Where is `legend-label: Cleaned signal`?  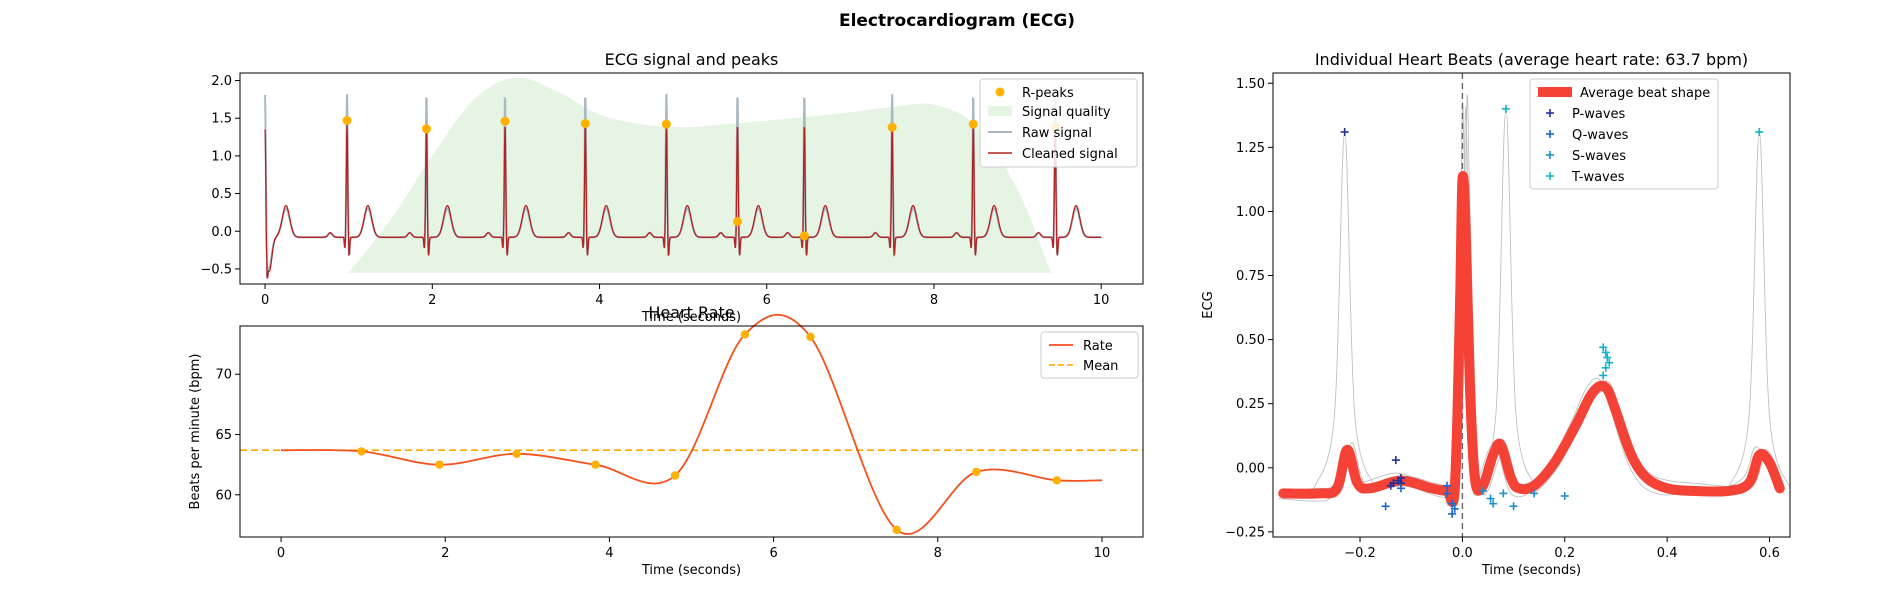 legend-label: Cleaned signal is located at coordinates (1070, 154).